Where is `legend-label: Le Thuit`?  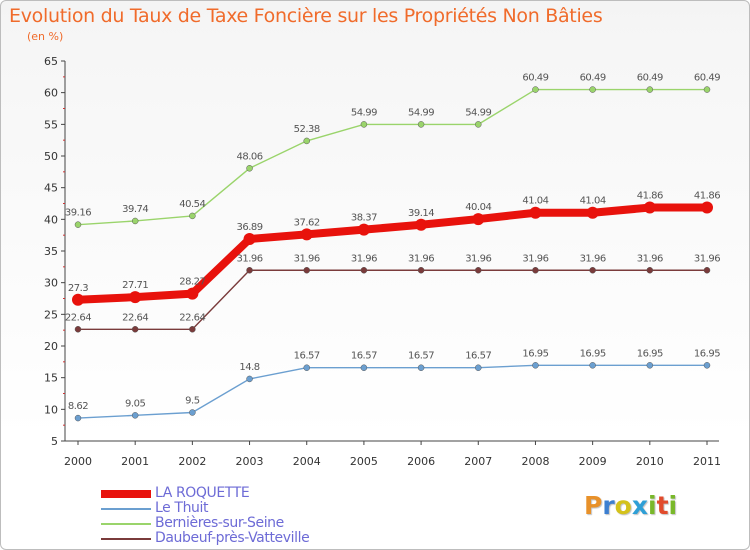 legend-label: Le Thuit is located at coordinates (182, 508).